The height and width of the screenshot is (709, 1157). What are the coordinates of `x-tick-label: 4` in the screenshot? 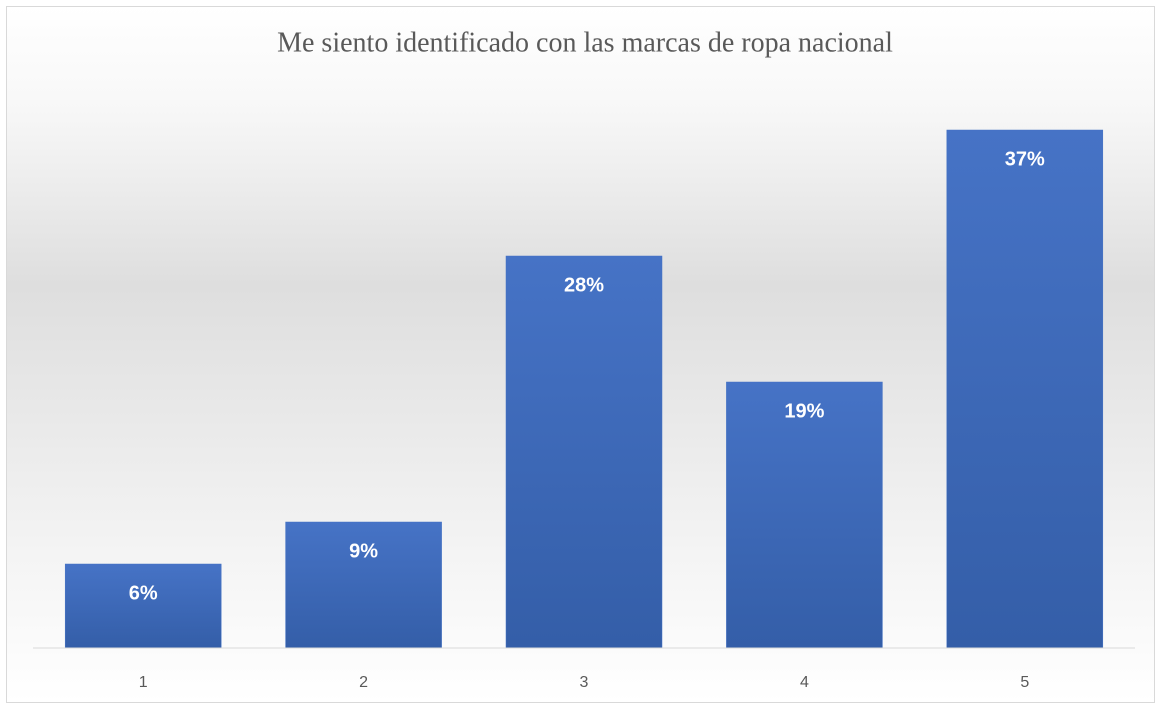 It's located at (804, 682).